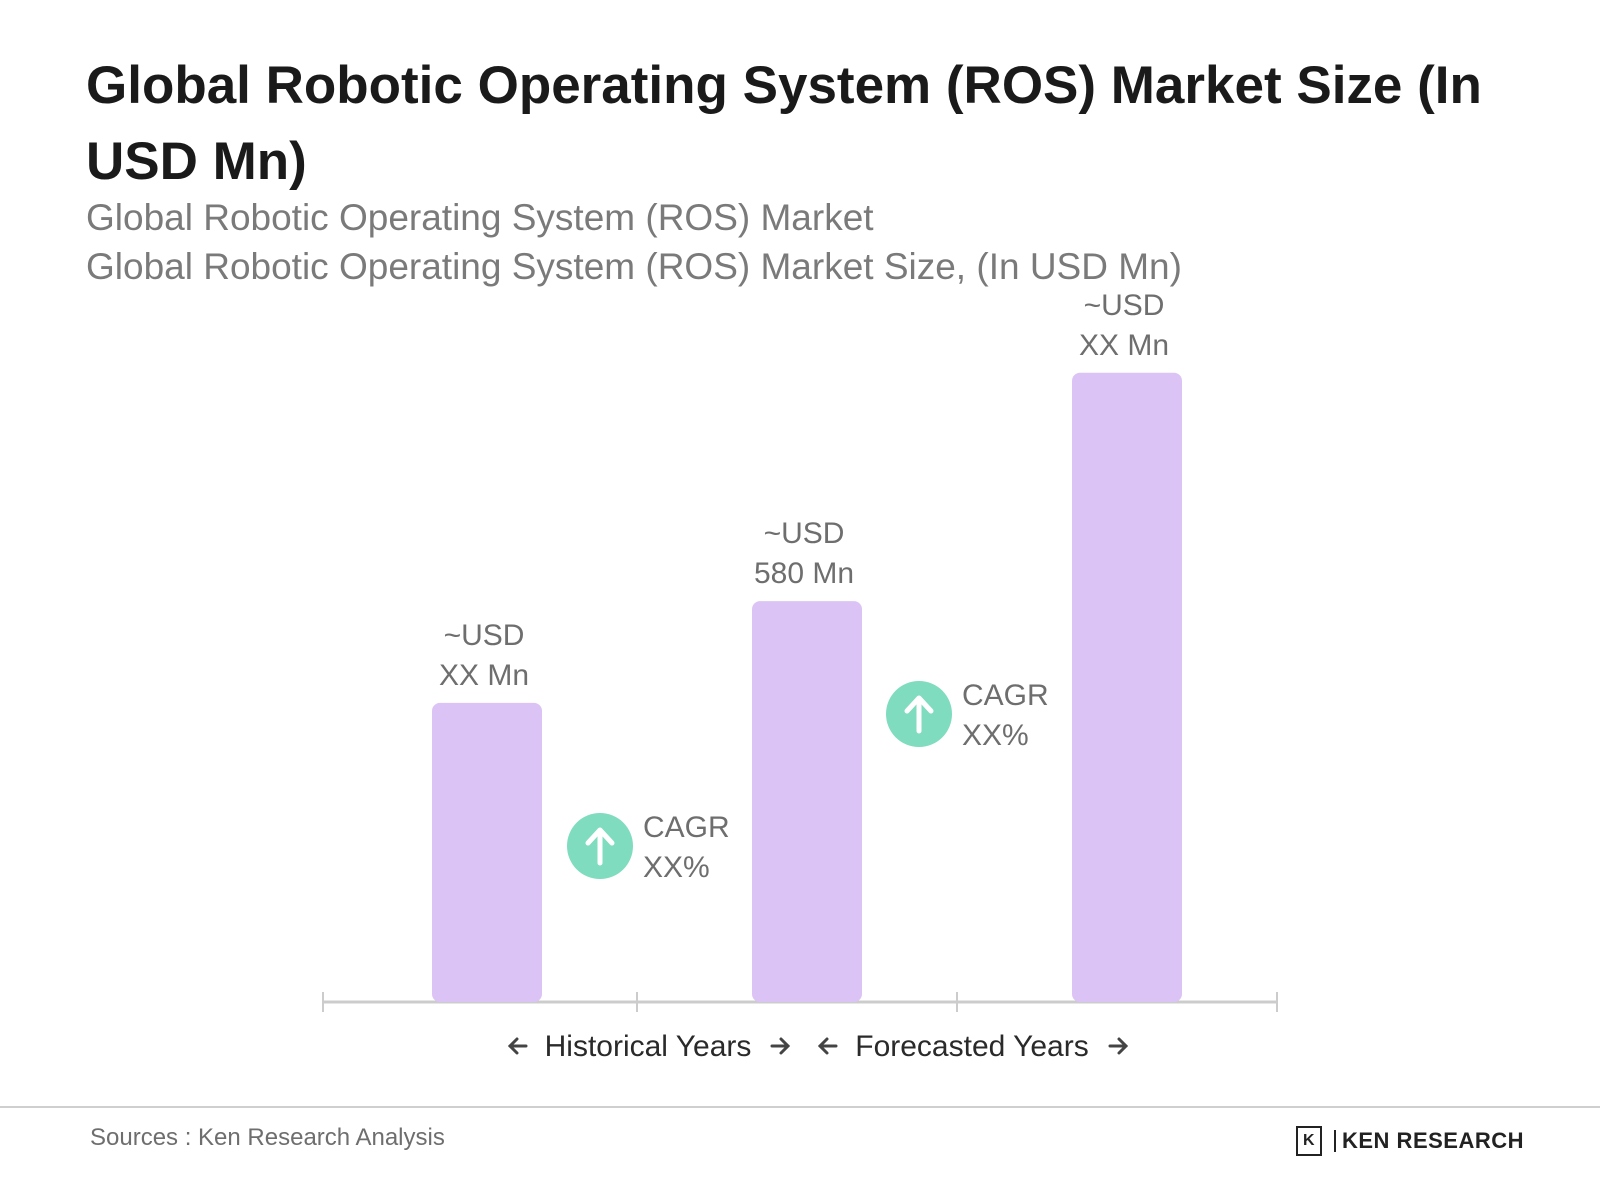 Image resolution: width=1600 pixels, height=1200 pixels. Describe the element at coordinates (1124, 345) in the screenshot. I see `bar-2-label-line-1: XX Mn` at that location.